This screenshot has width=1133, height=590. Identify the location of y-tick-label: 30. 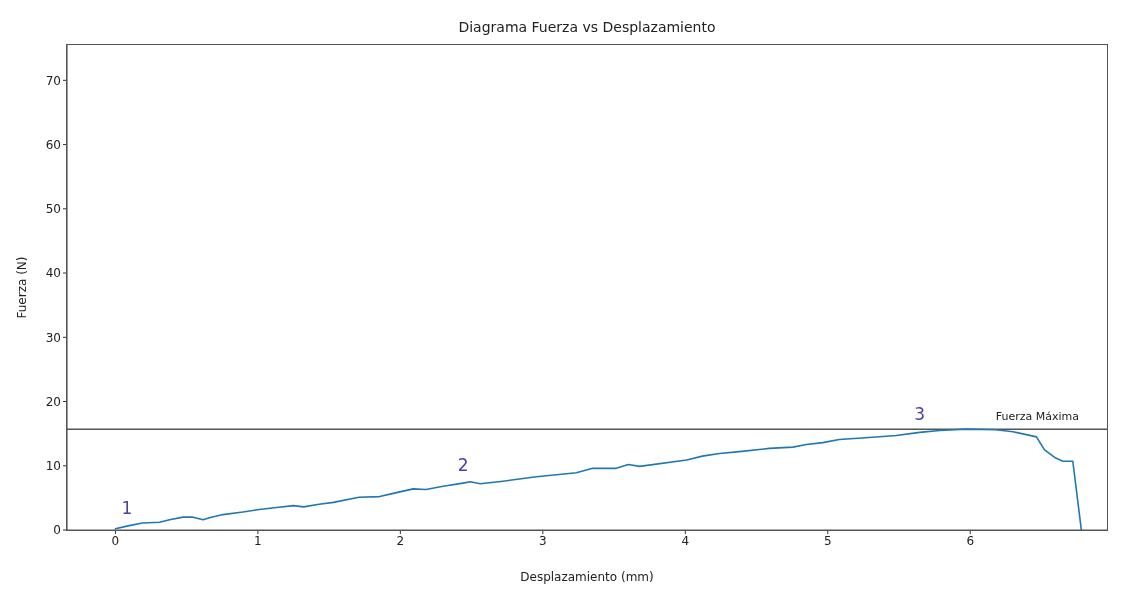
(53, 337).